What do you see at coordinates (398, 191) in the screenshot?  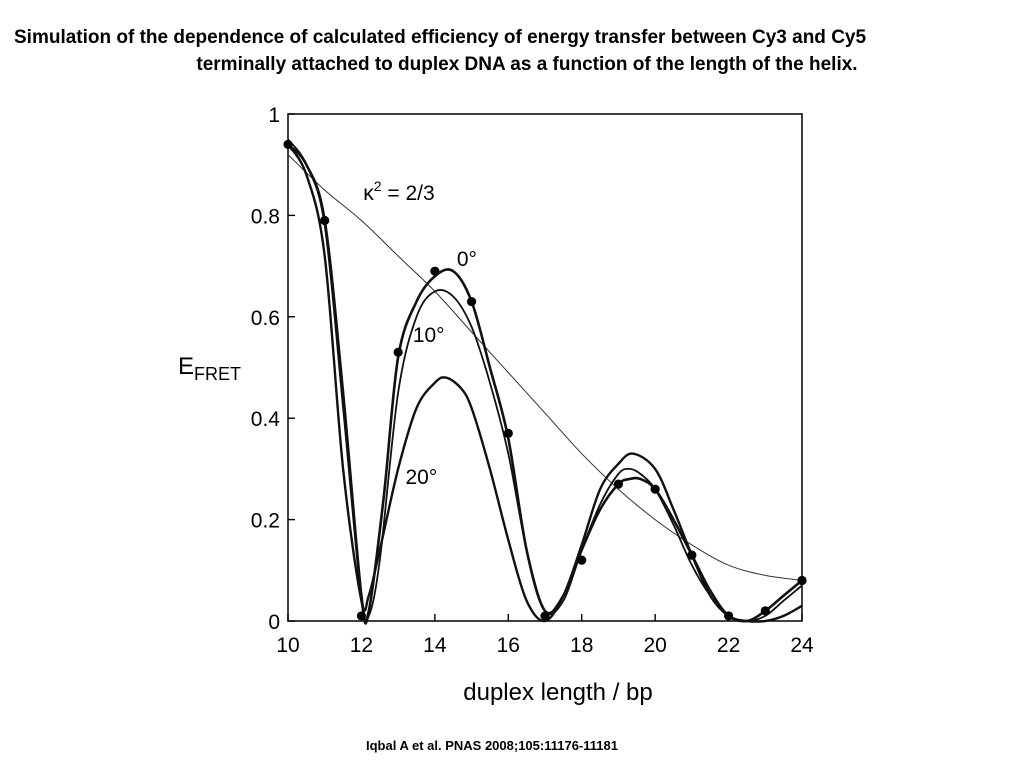 I see `kappa-annotation: κ2 = 2/3` at bounding box center [398, 191].